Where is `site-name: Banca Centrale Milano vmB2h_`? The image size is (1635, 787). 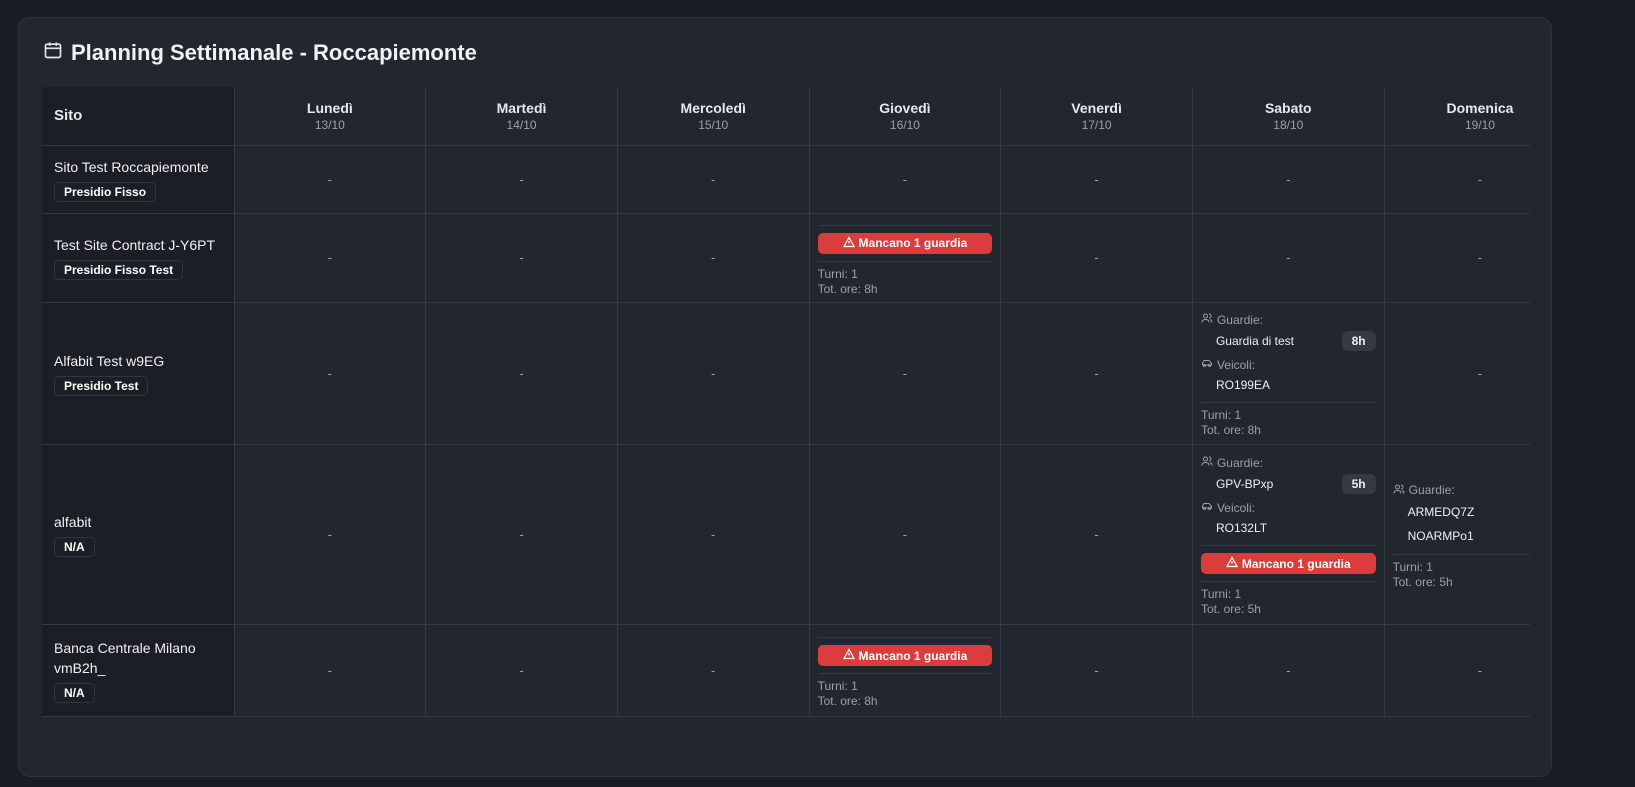 site-name: Banca Centrale Milano vmB2h_ is located at coordinates (125, 657).